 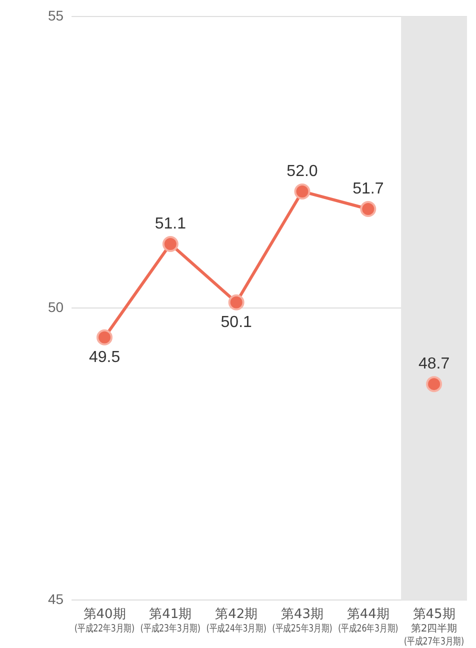 What do you see at coordinates (104, 620) in the screenshot?
I see `x-tick-label: 第40期(平成22年3月期)` at bounding box center [104, 620].